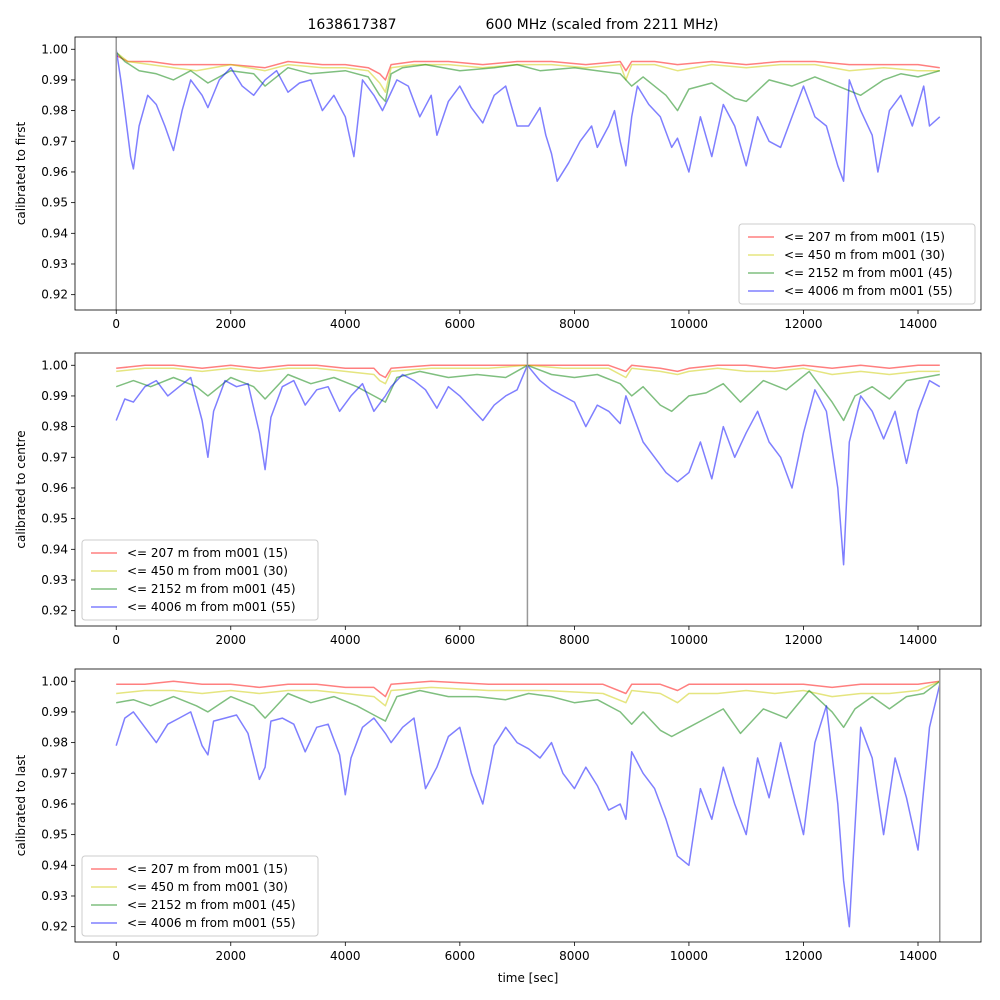  I want to click on figure-title-frequency: 600 MHz (scaled from 2211 MHz), so click(602, 25).